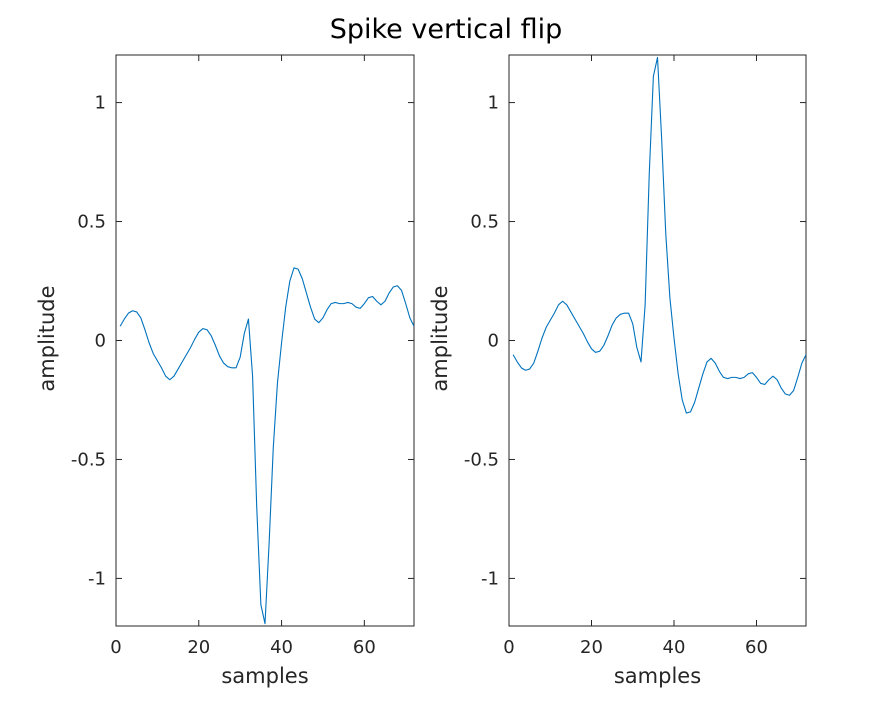 This screenshot has width=891, height=708. I want to click on right-xtick-label: 0, so click(508, 647).